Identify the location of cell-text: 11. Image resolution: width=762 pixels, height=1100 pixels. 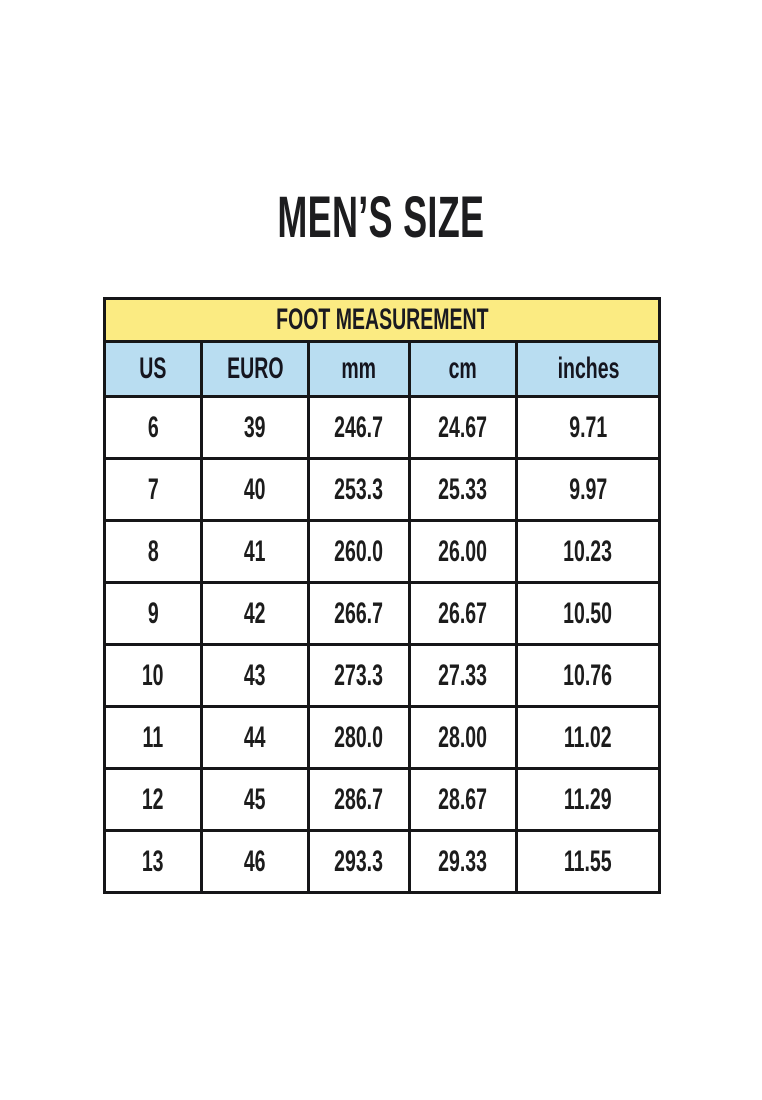
(153, 737).